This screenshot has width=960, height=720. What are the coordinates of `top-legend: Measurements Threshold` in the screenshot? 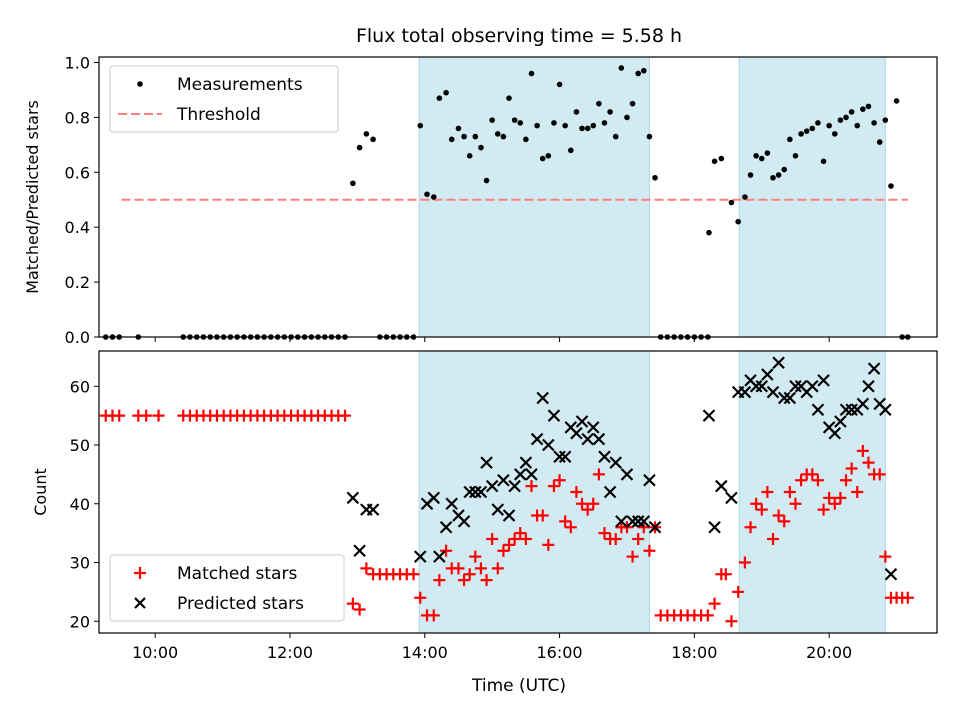 It's located at (224, 99).